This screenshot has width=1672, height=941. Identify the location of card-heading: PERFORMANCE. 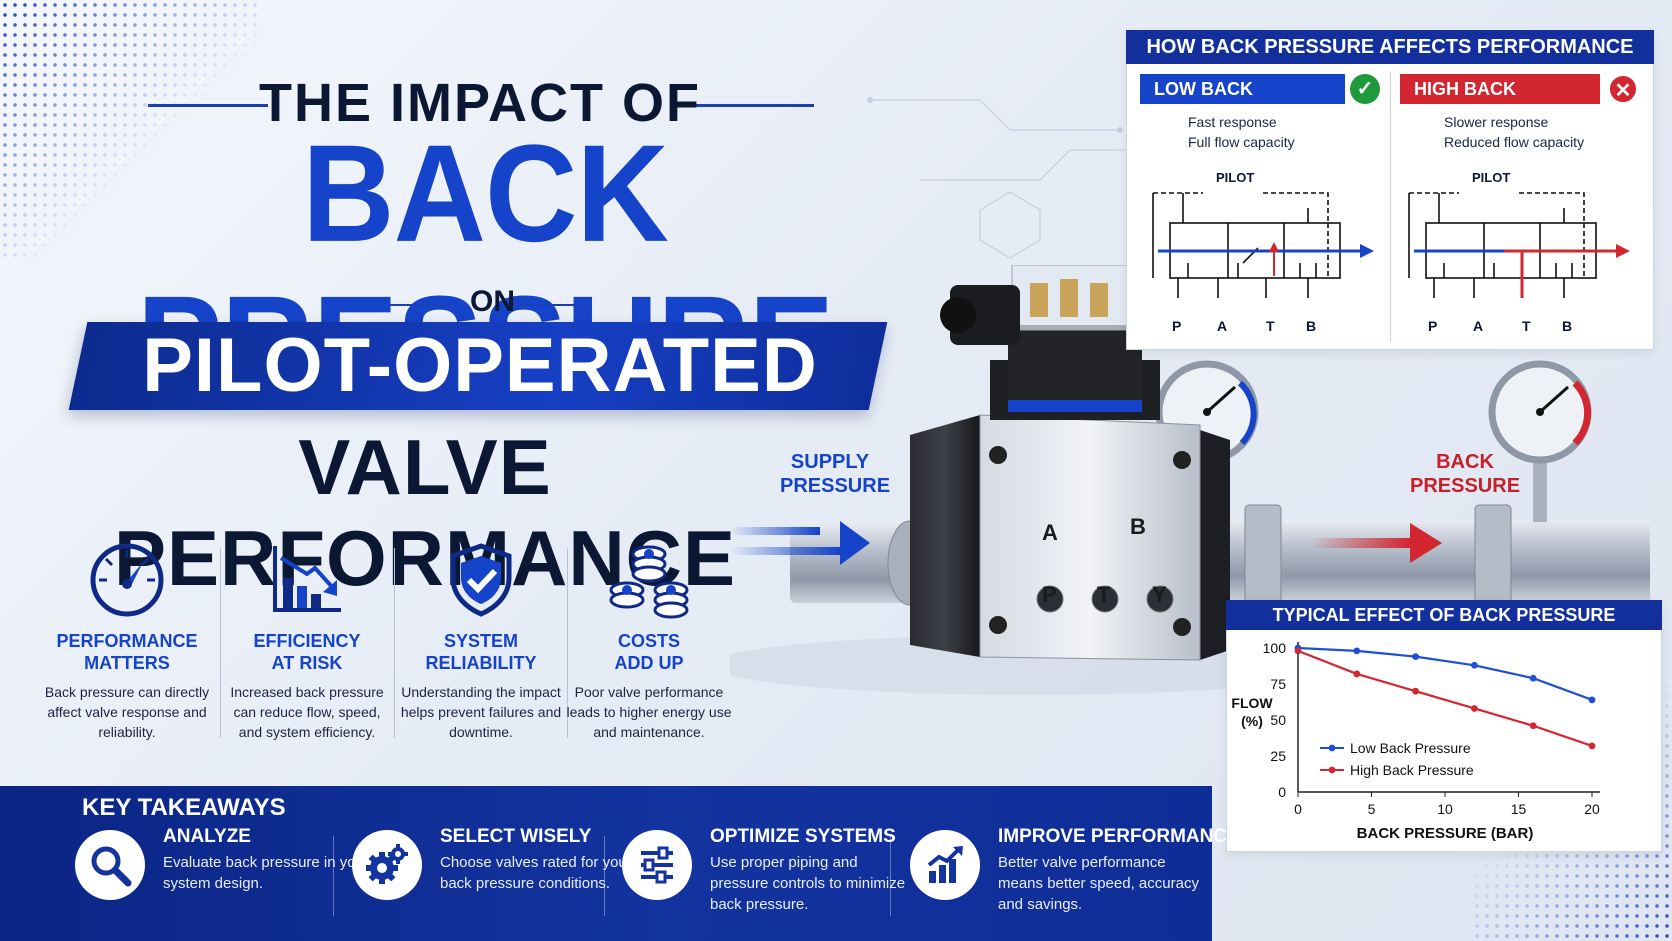
(127, 641).